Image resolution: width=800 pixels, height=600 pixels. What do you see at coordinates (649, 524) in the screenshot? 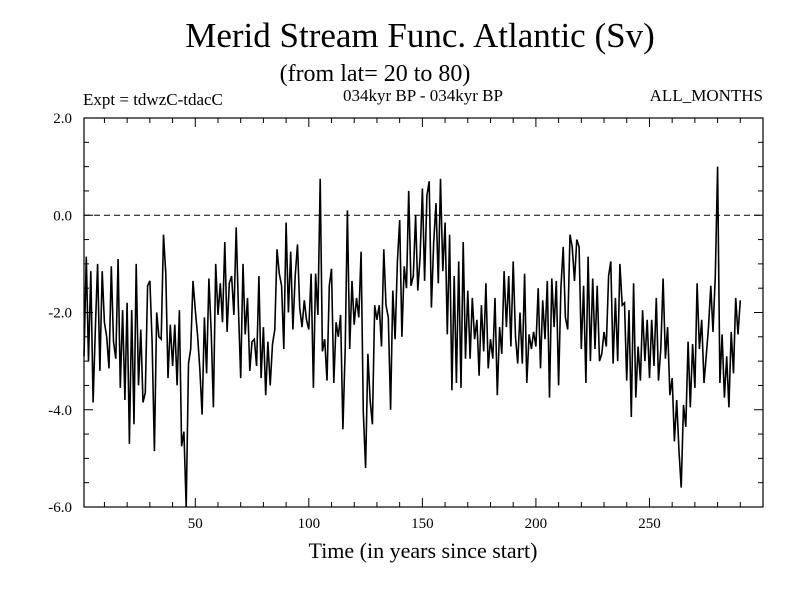
I see `x-tick-label: 250` at bounding box center [649, 524].